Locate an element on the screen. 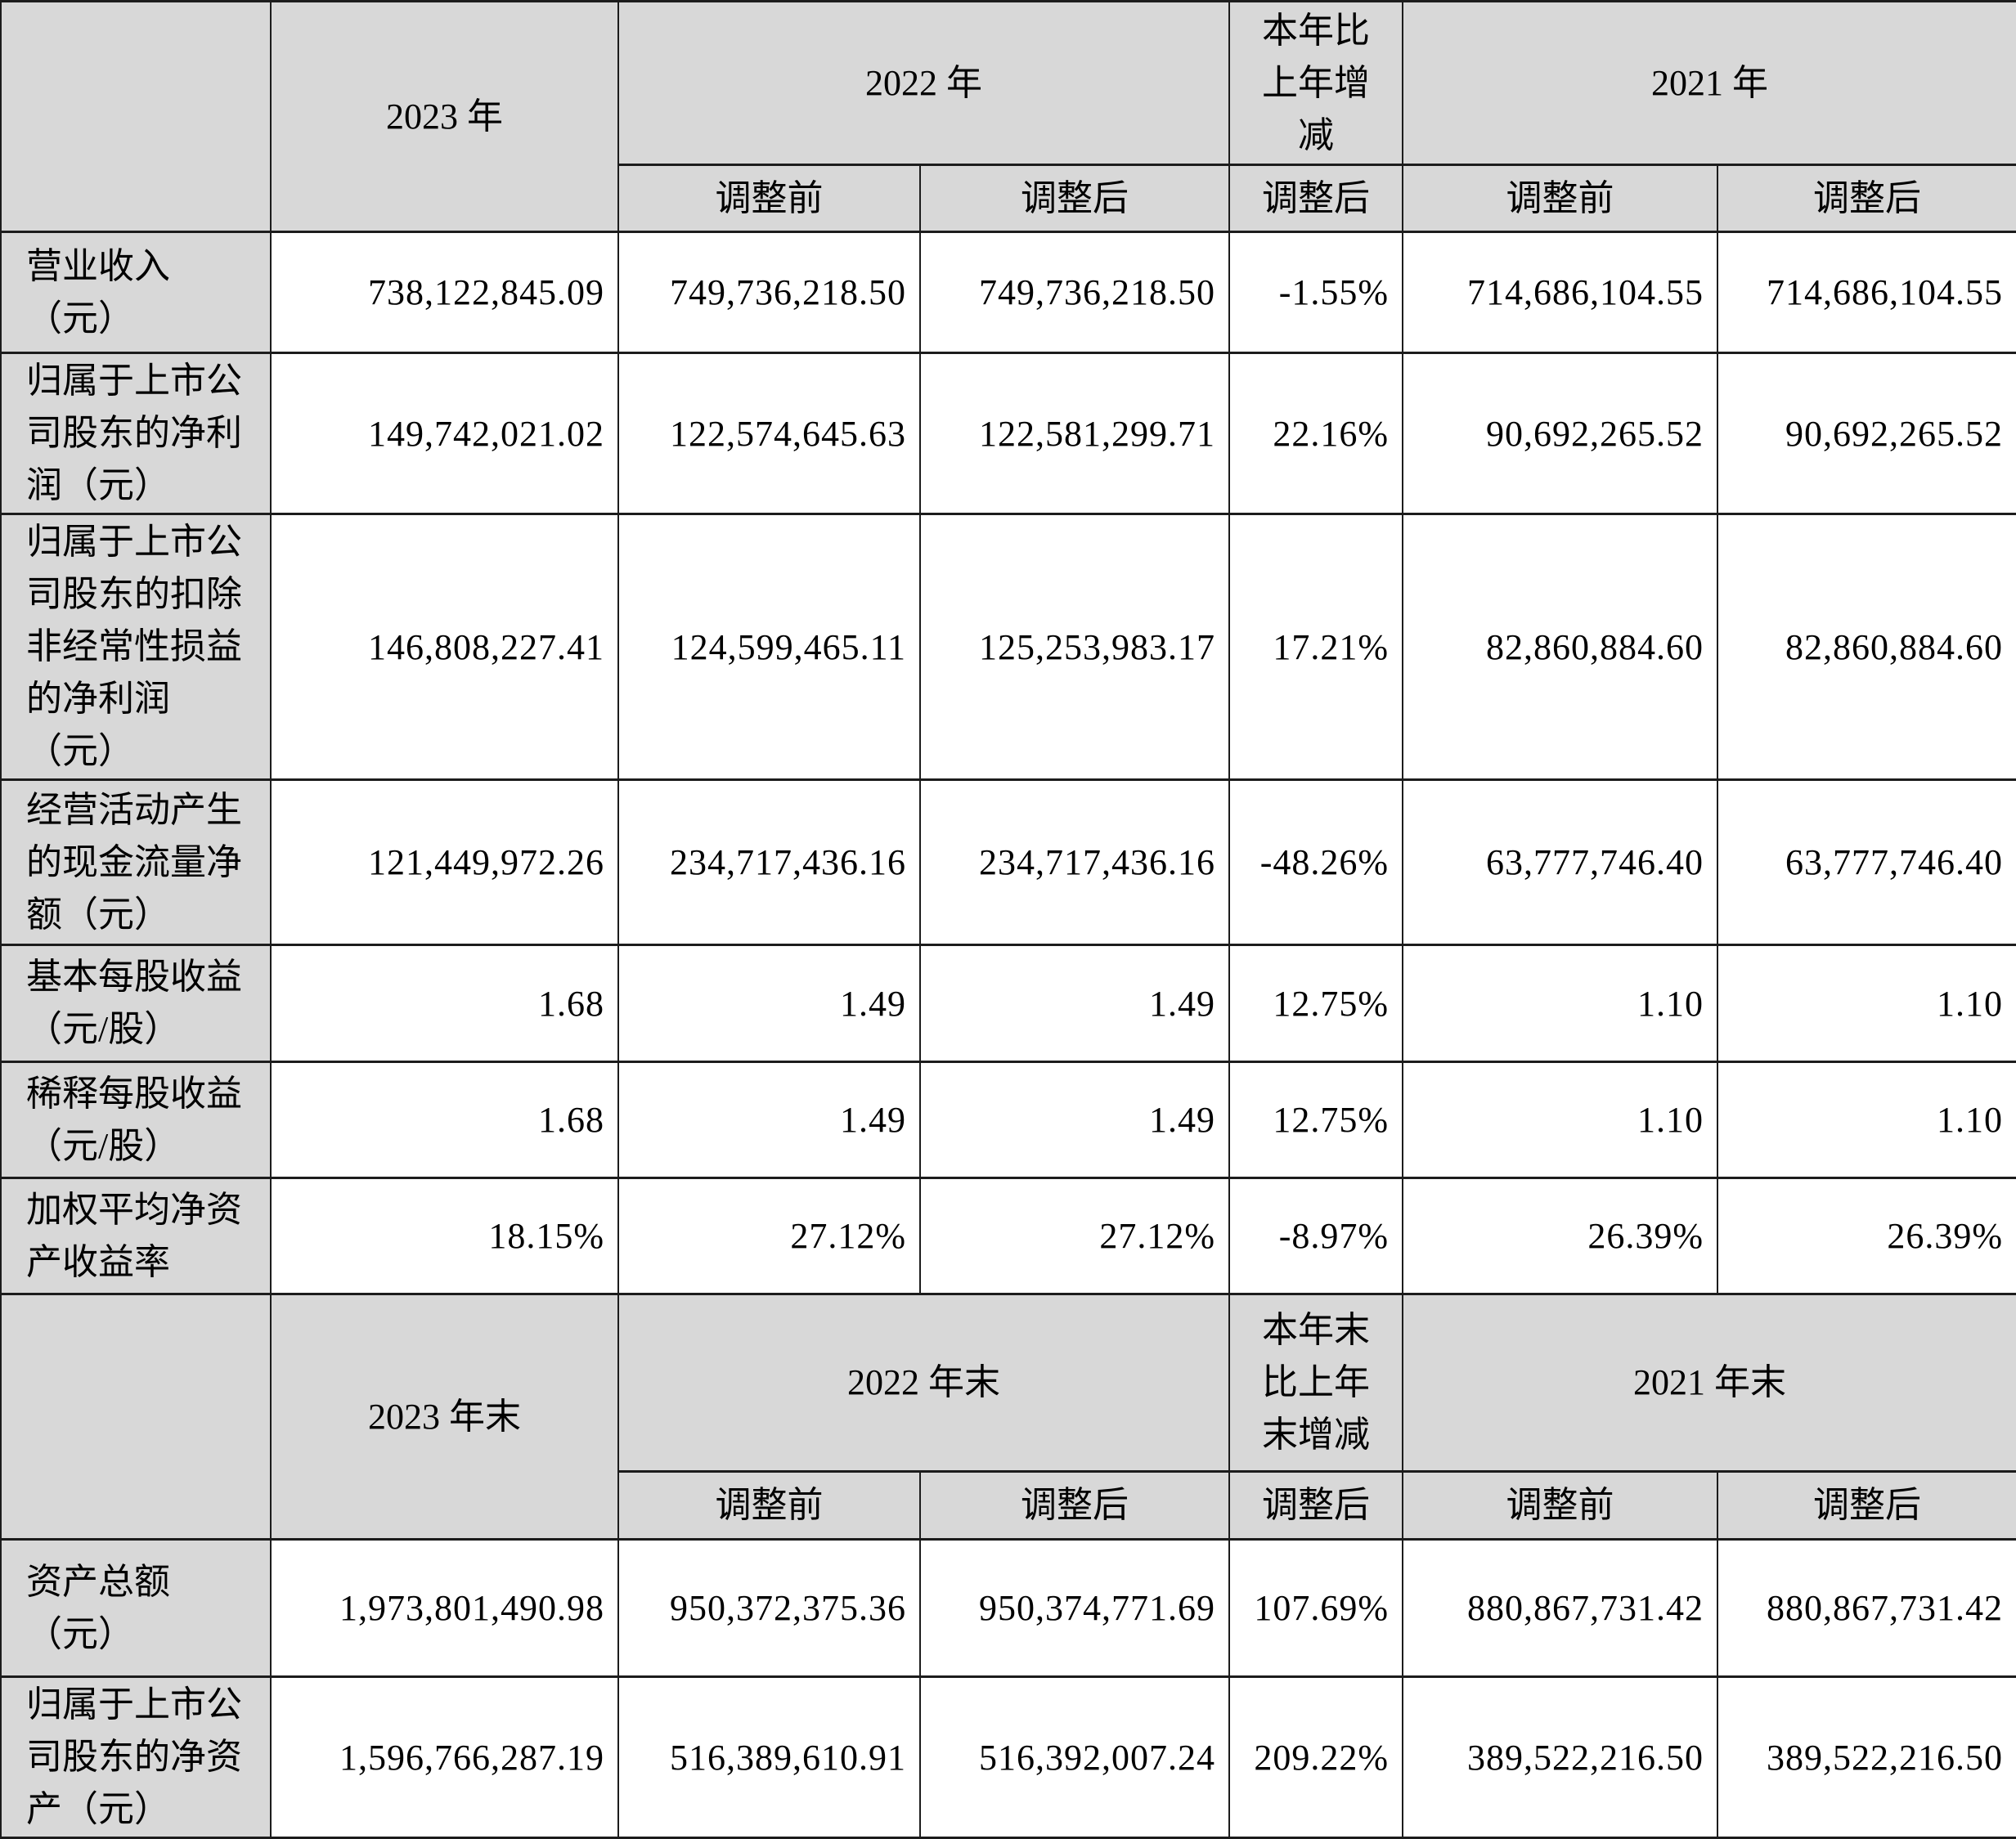 This screenshot has width=2016, height=1839. cell: 146,808,227.41 is located at coordinates (444, 647).